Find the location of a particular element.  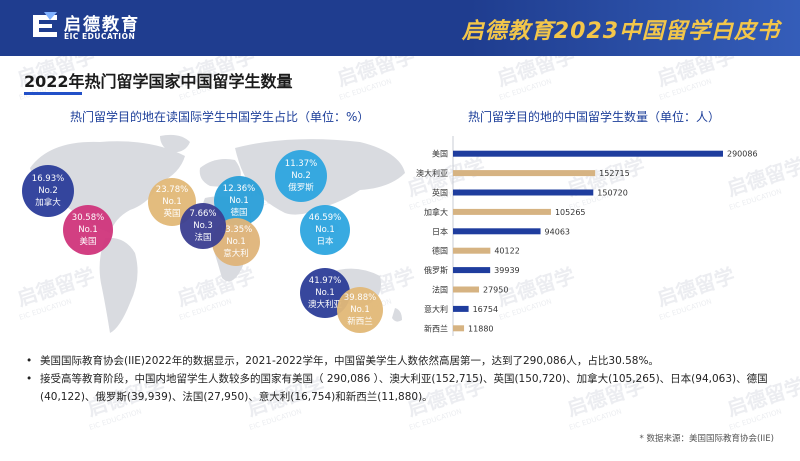

bubble-japan: 46.59% No.1 日本 is located at coordinates (325, 230).